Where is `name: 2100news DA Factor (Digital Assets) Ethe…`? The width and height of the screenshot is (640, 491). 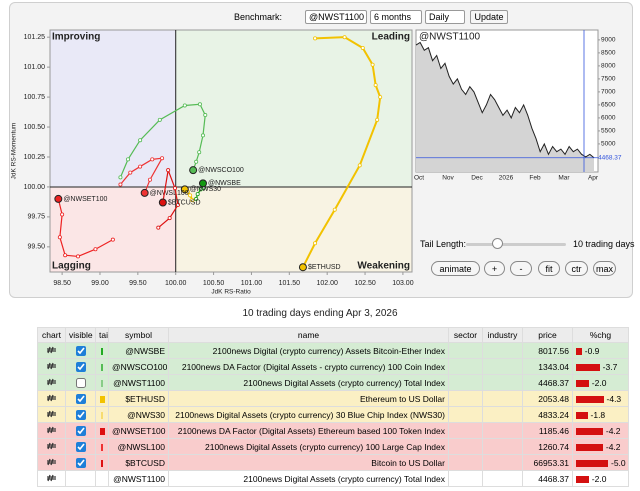
name: 2100news DA Factor (Digital Assets) Ethe… is located at coordinates (308, 430).